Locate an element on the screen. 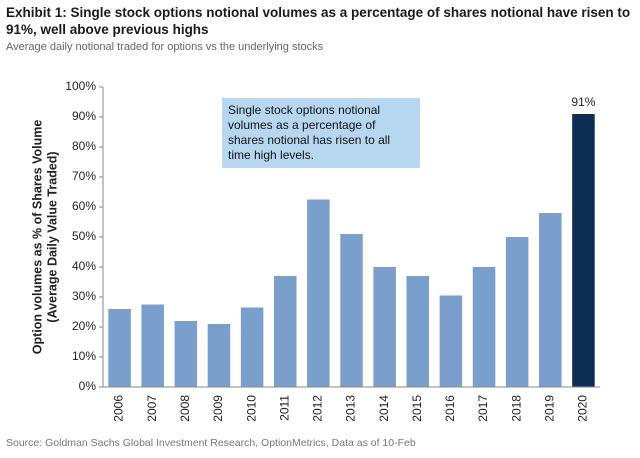 This screenshot has height=458, width=640. y-axis-label: Option volumes as % of Shares Volume is located at coordinates (37, 237).